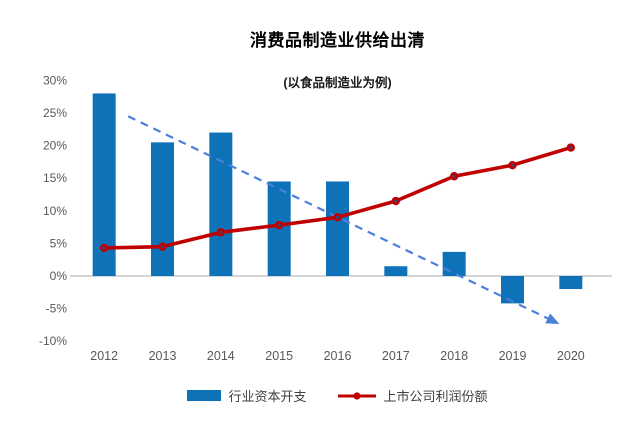  What do you see at coordinates (55, 146) in the screenshot?
I see `y-axis-tick-20: 20%` at bounding box center [55, 146].